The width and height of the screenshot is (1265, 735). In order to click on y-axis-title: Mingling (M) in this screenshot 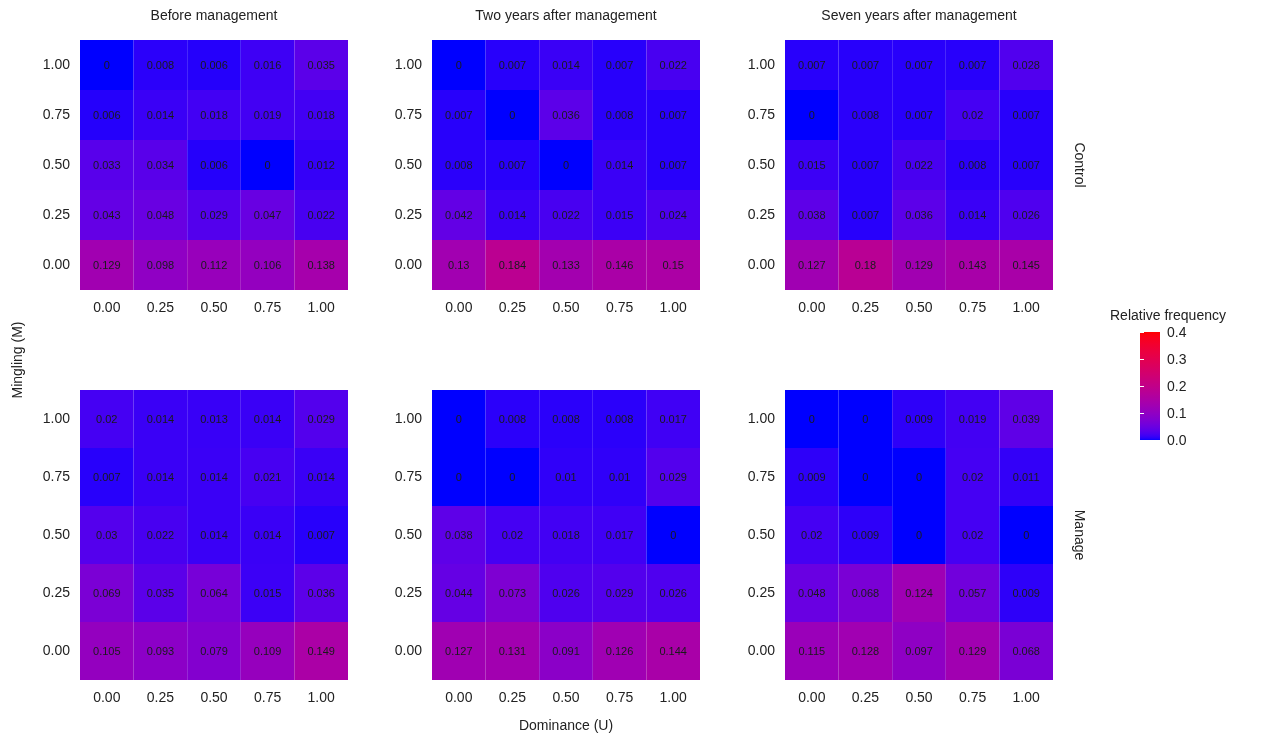, I will do `click(17, 360)`.